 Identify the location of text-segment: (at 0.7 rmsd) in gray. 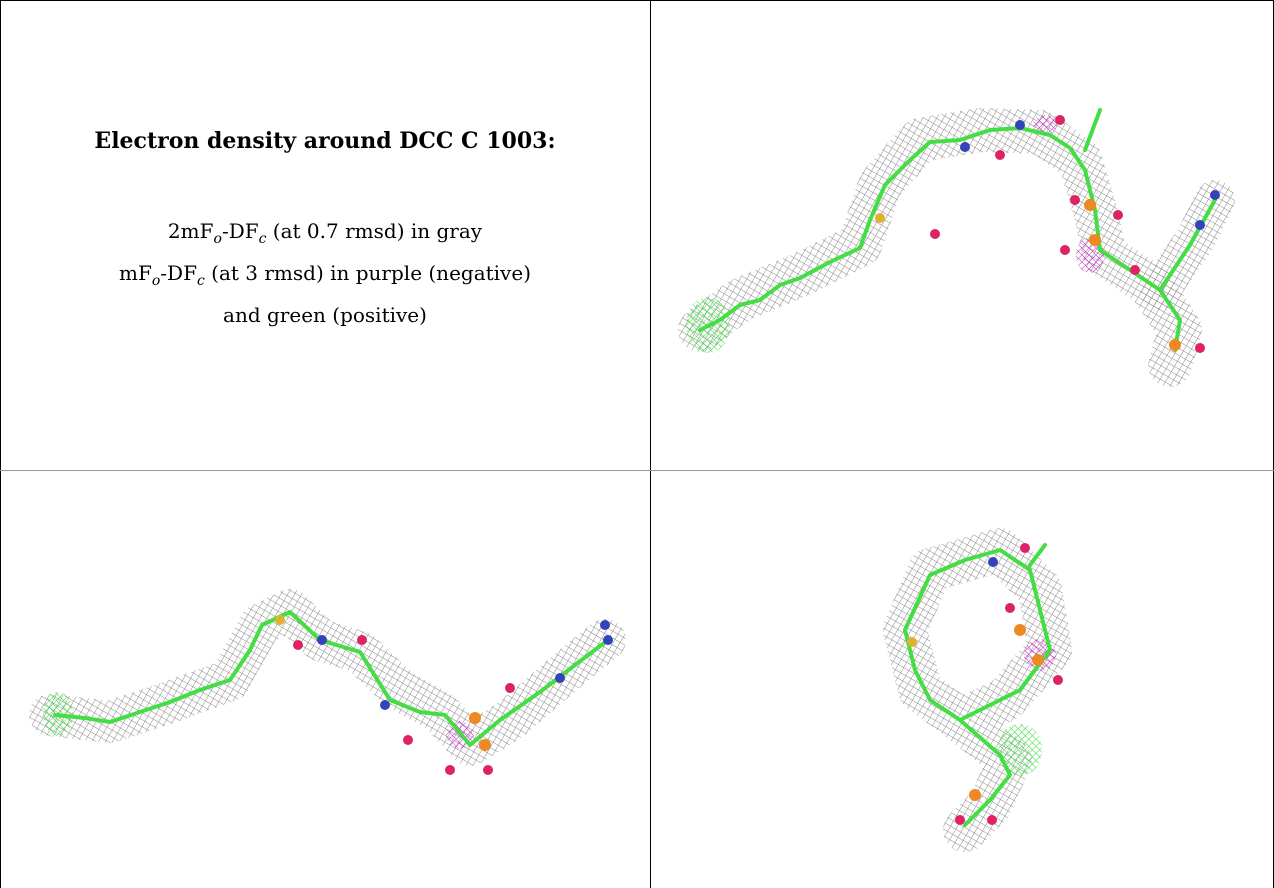
(374, 231).